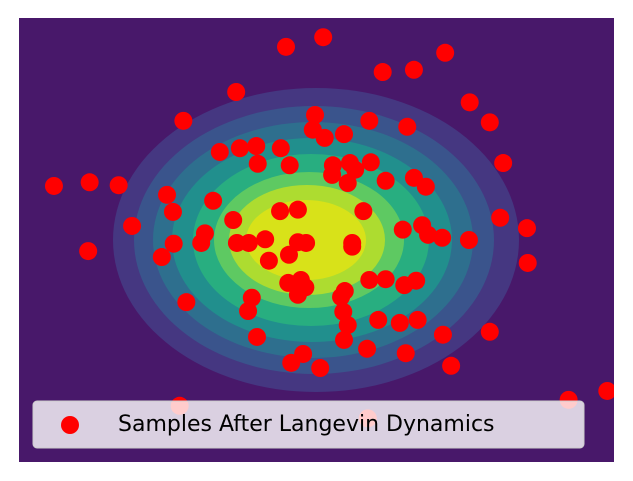  I want to click on legend: Samples After Langevin Dynamics, so click(308, 424).